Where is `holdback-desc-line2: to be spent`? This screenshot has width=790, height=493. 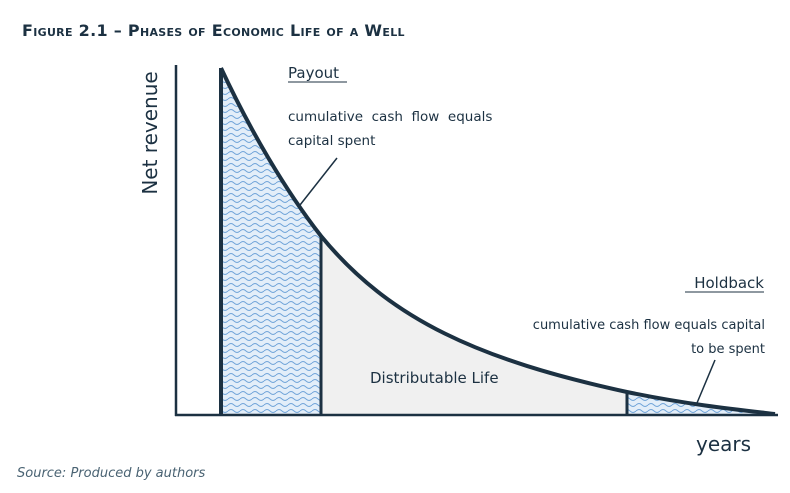
holdback-desc-line2: to be spent is located at coordinates (728, 349).